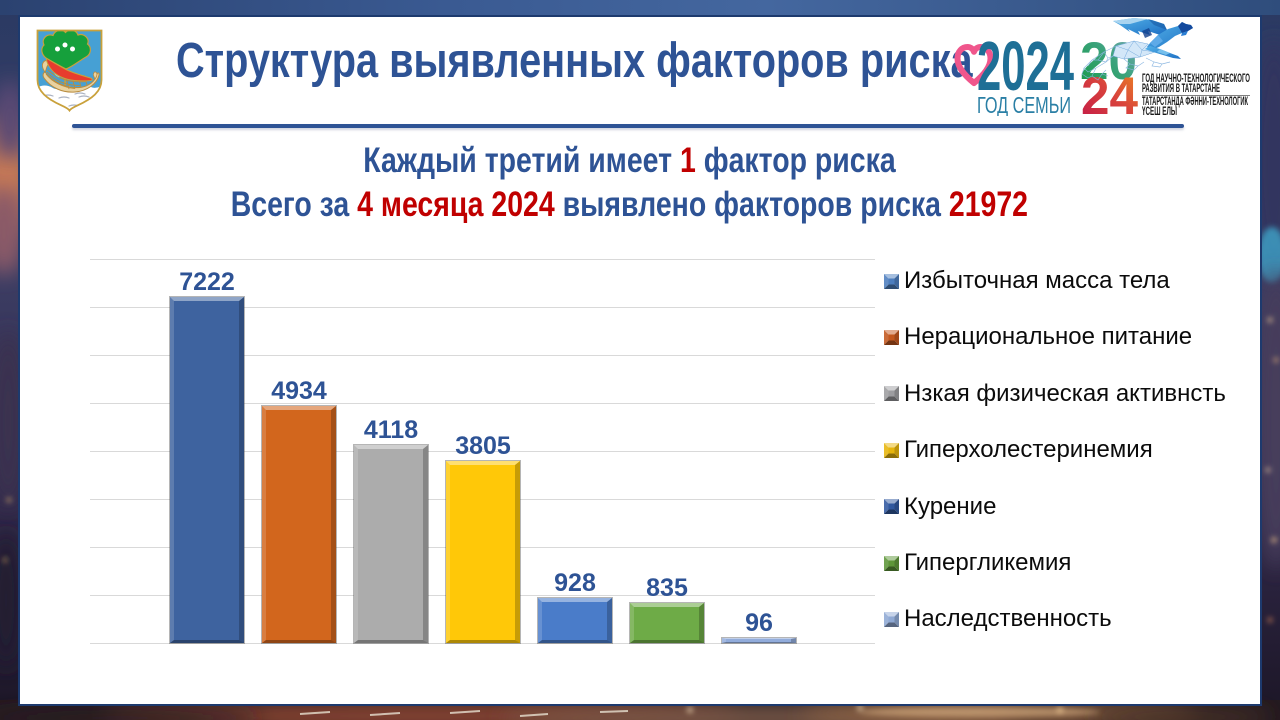  What do you see at coordinates (950, 506) in the screenshot?
I see `legend-label: Курение` at bounding box center [950, 506].